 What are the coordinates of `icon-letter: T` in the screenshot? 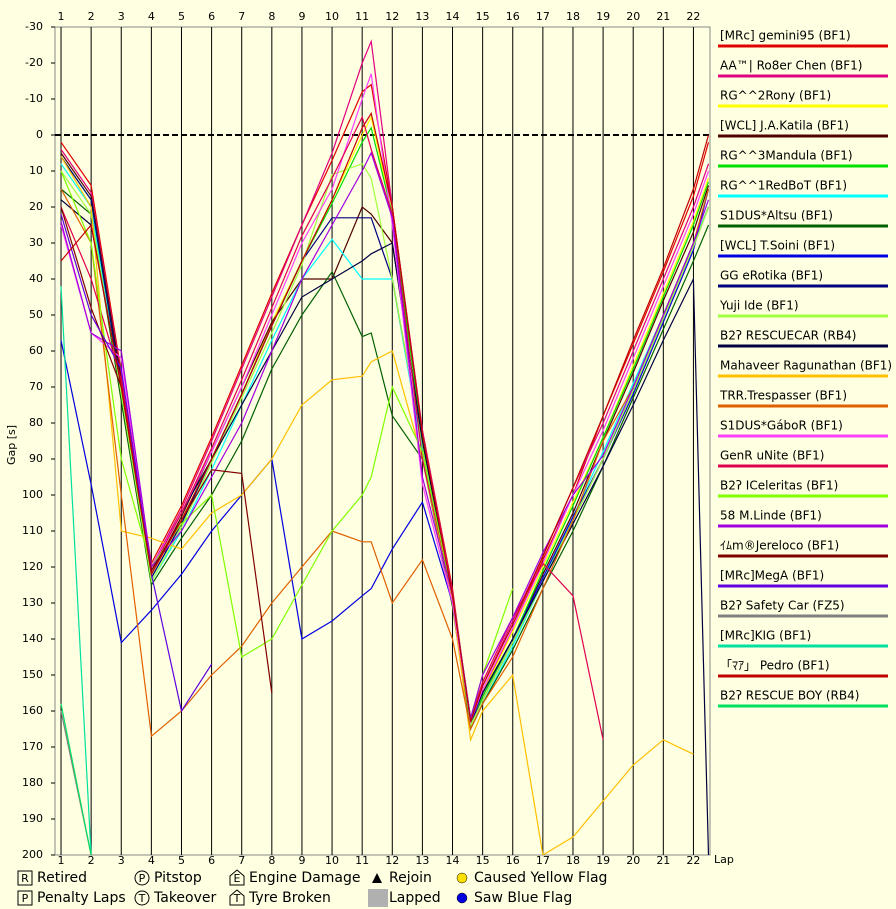 It's located at (237, 898).